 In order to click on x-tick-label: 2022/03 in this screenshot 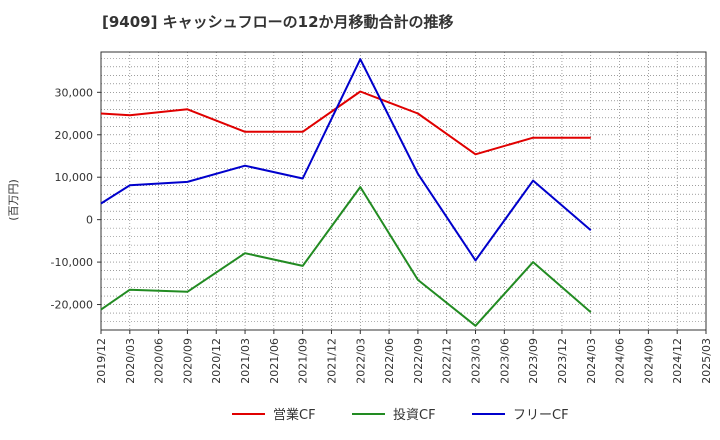, I will do `click(360, 361)`.